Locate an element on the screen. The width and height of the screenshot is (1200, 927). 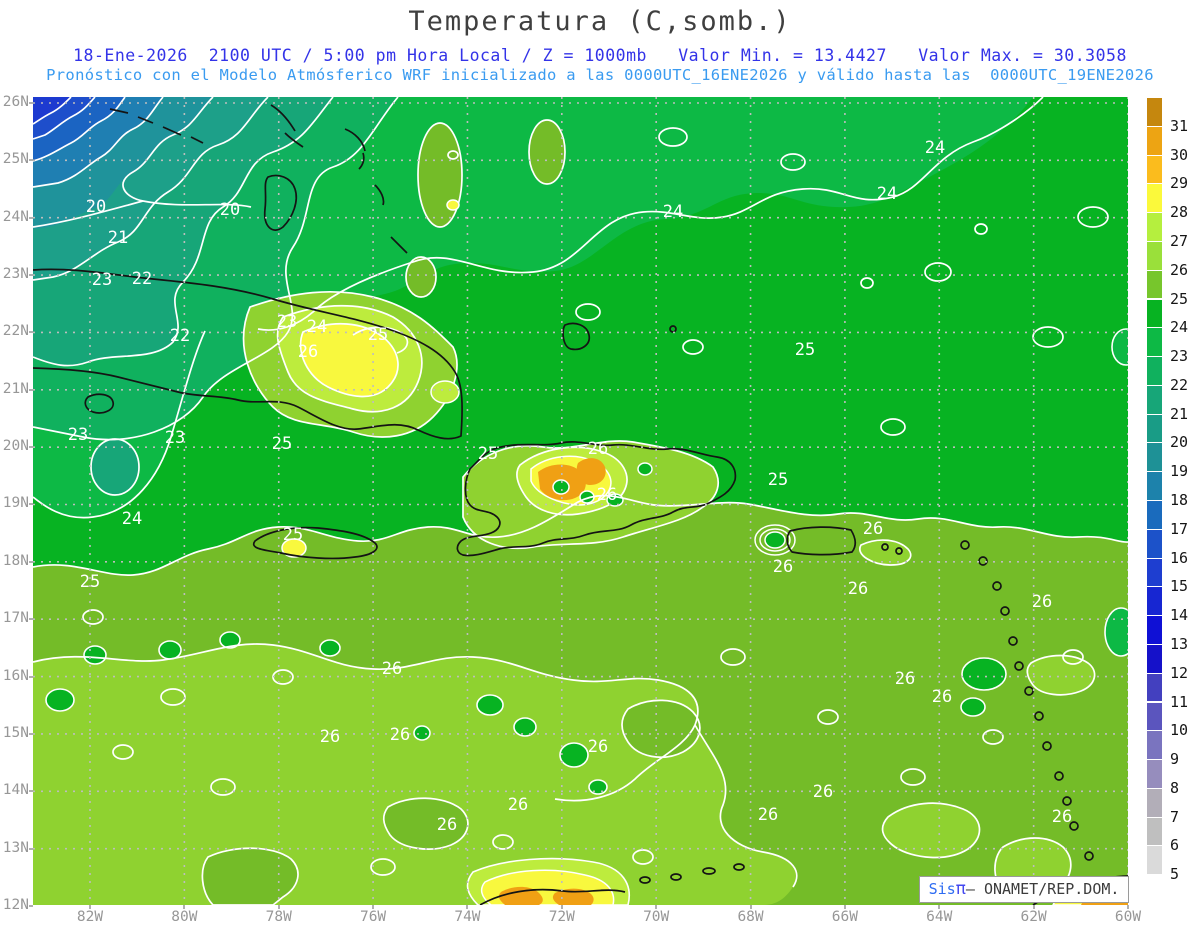
colorbar-value: 25 is located at coordinates (1179, 298).